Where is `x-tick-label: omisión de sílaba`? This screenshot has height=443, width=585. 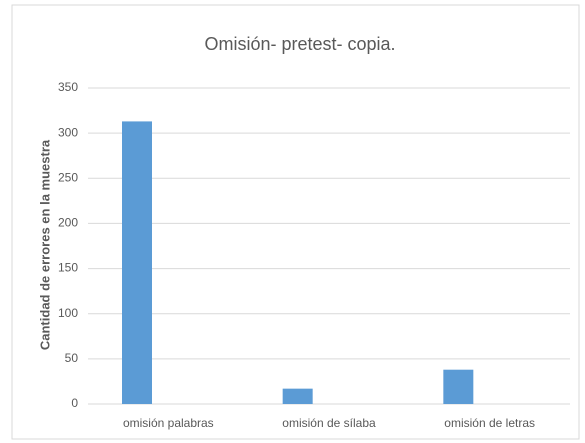
x-tick-label: omisión de sílaba is located at coordinates (329, 423).